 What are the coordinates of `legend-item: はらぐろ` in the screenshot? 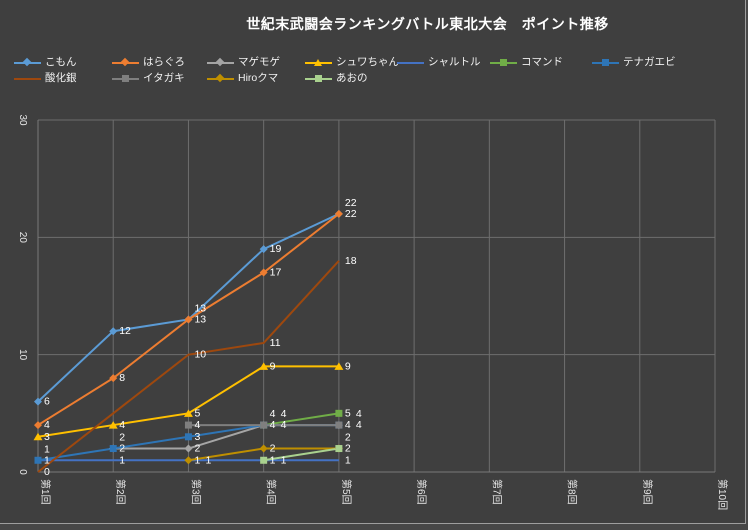 It's located at (148, 62).